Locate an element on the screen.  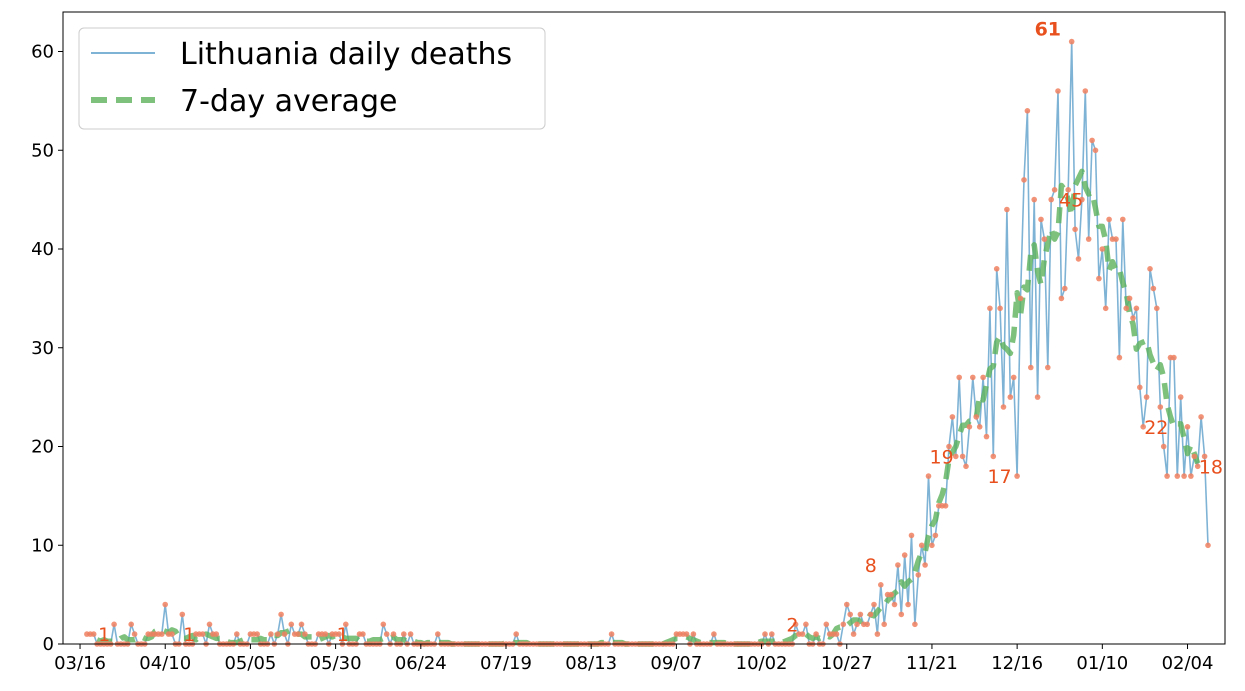
x-tick-label: 06/24 is located at coordinates (421, 663).